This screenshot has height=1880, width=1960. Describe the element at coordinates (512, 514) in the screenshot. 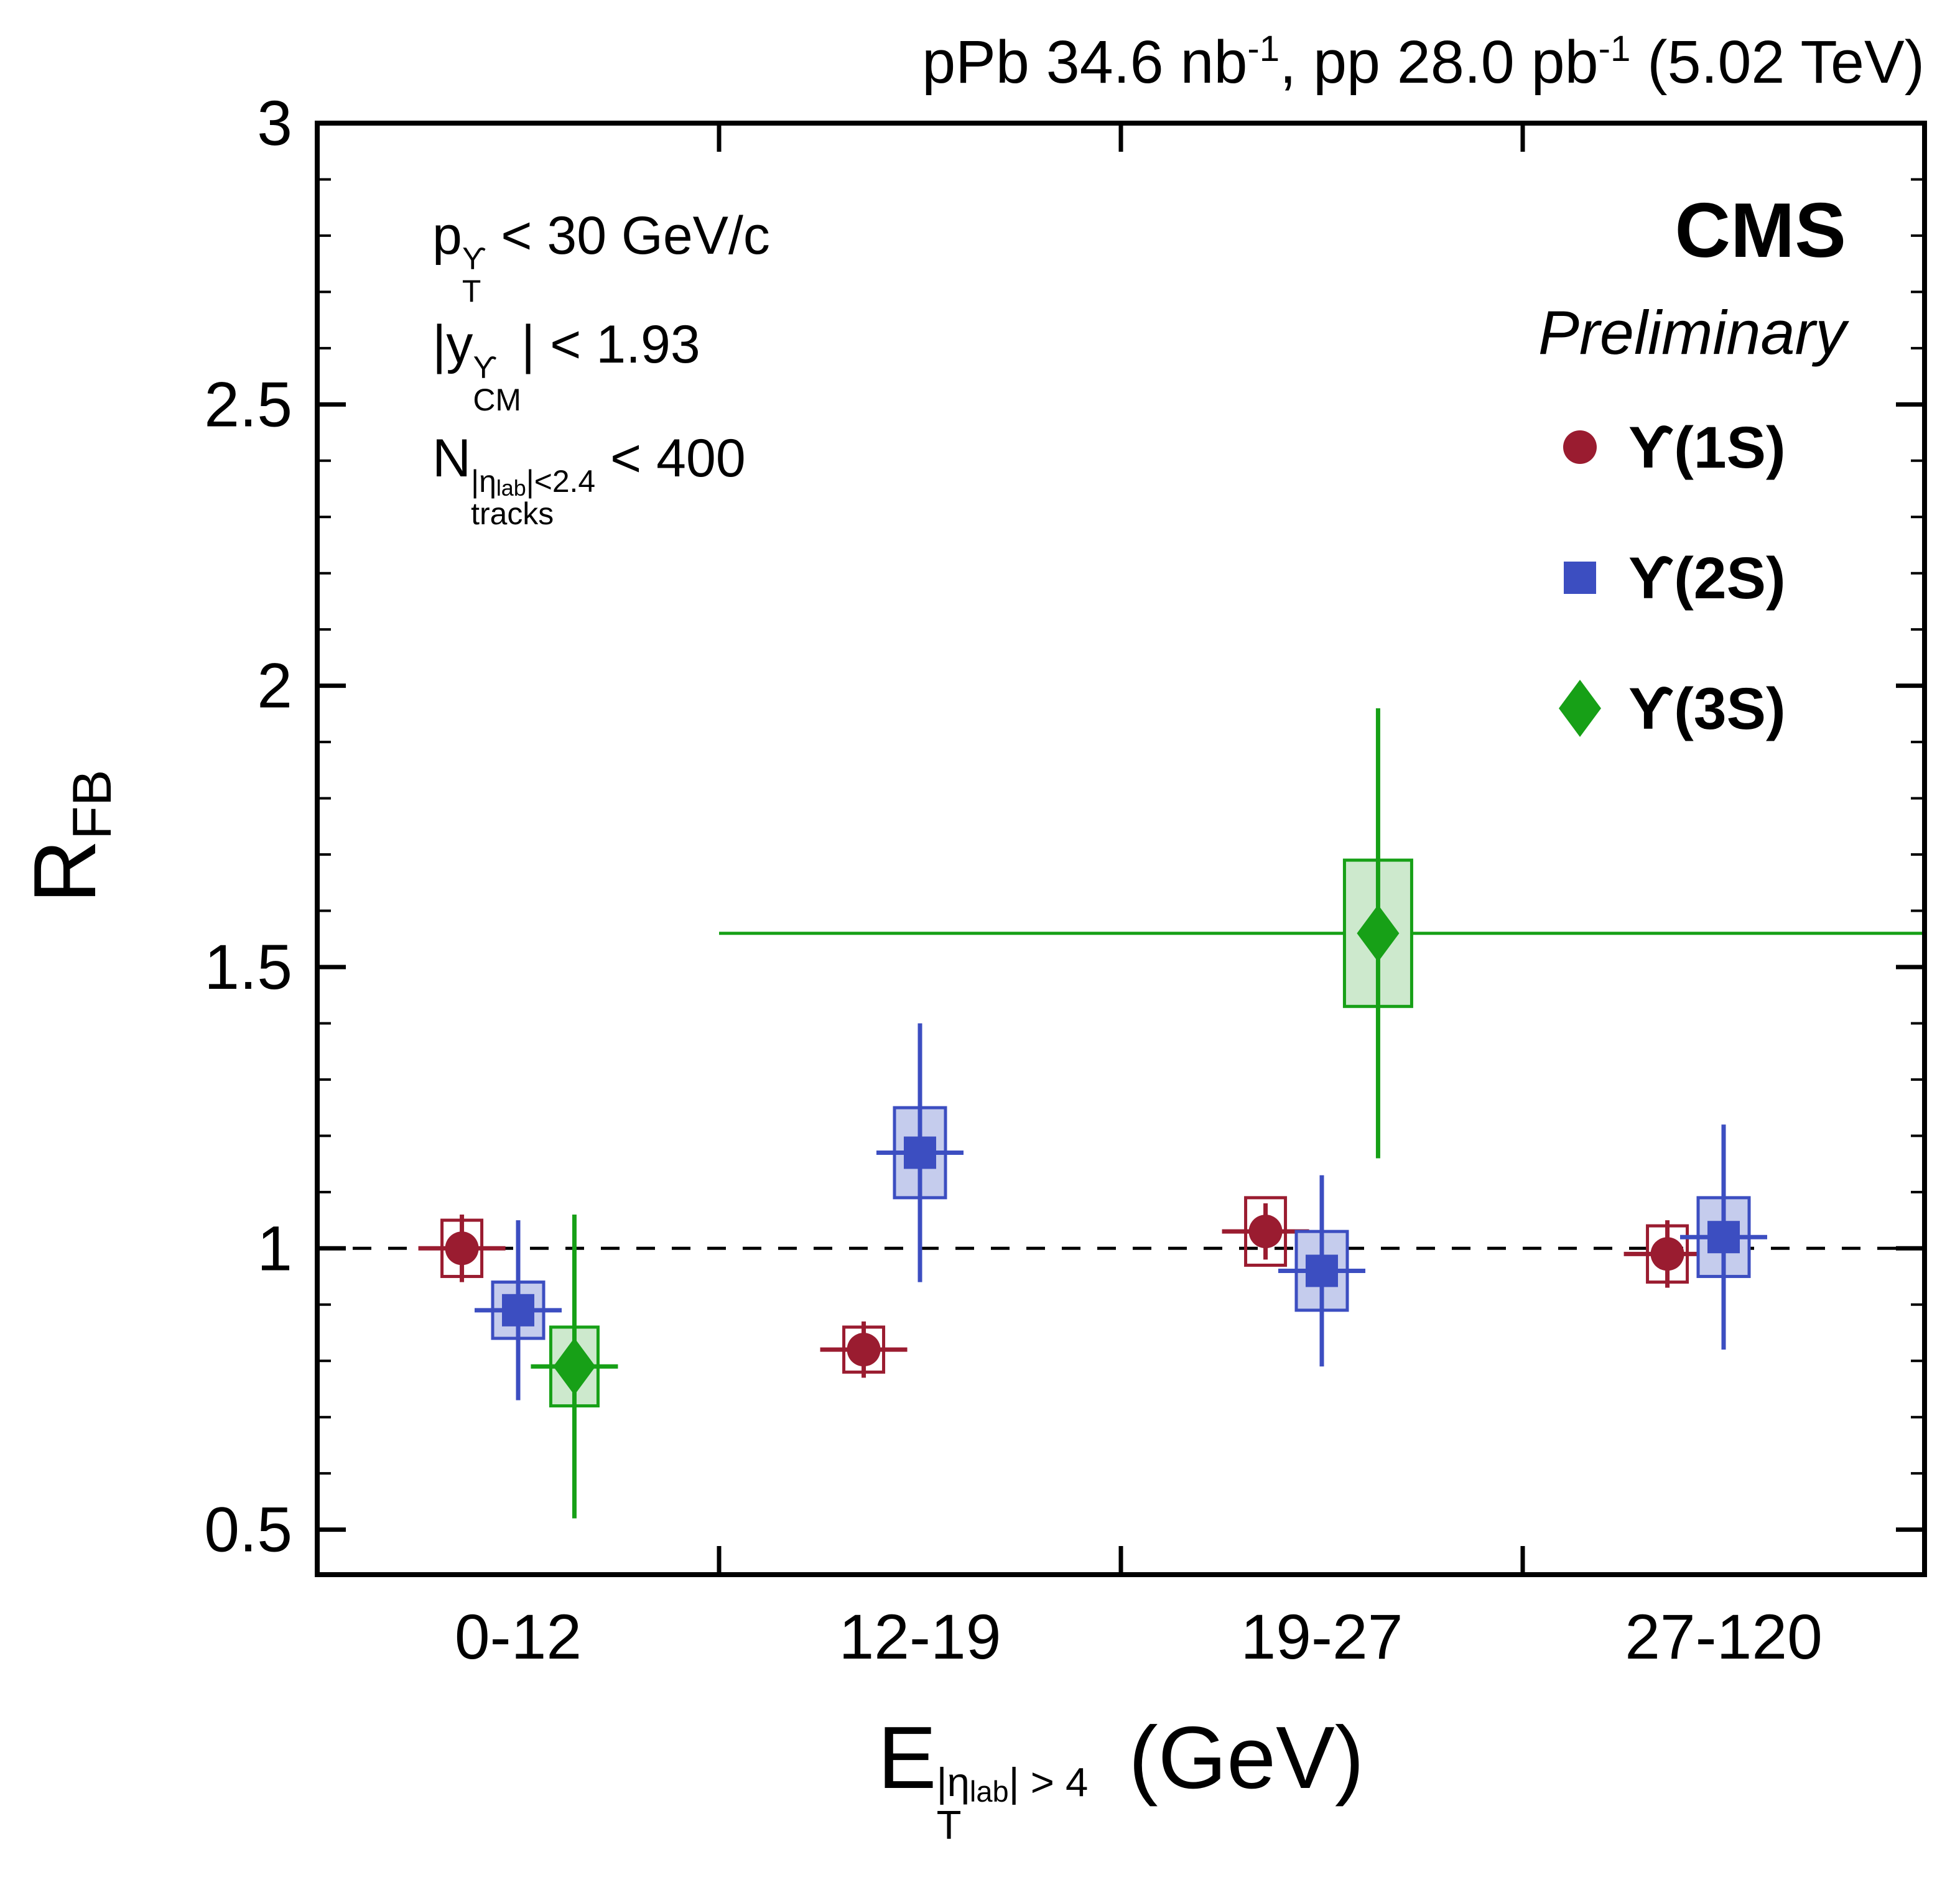

I see `ntracks-sub: tracks` at that location.